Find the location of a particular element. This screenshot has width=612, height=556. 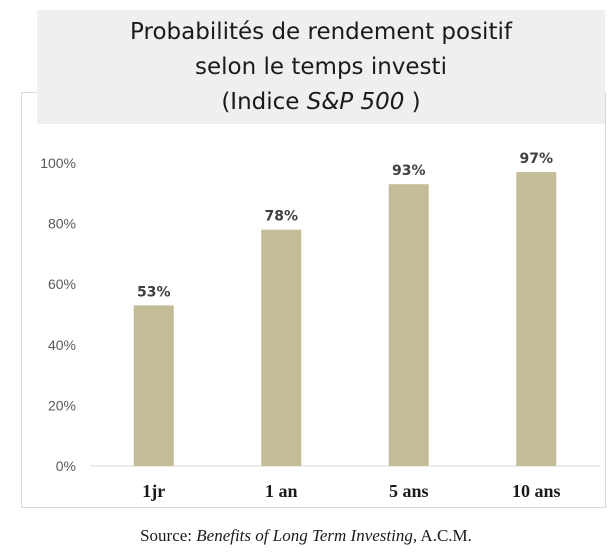

title-line-3-index: S&P 500 is located at coordinates (355, 101).